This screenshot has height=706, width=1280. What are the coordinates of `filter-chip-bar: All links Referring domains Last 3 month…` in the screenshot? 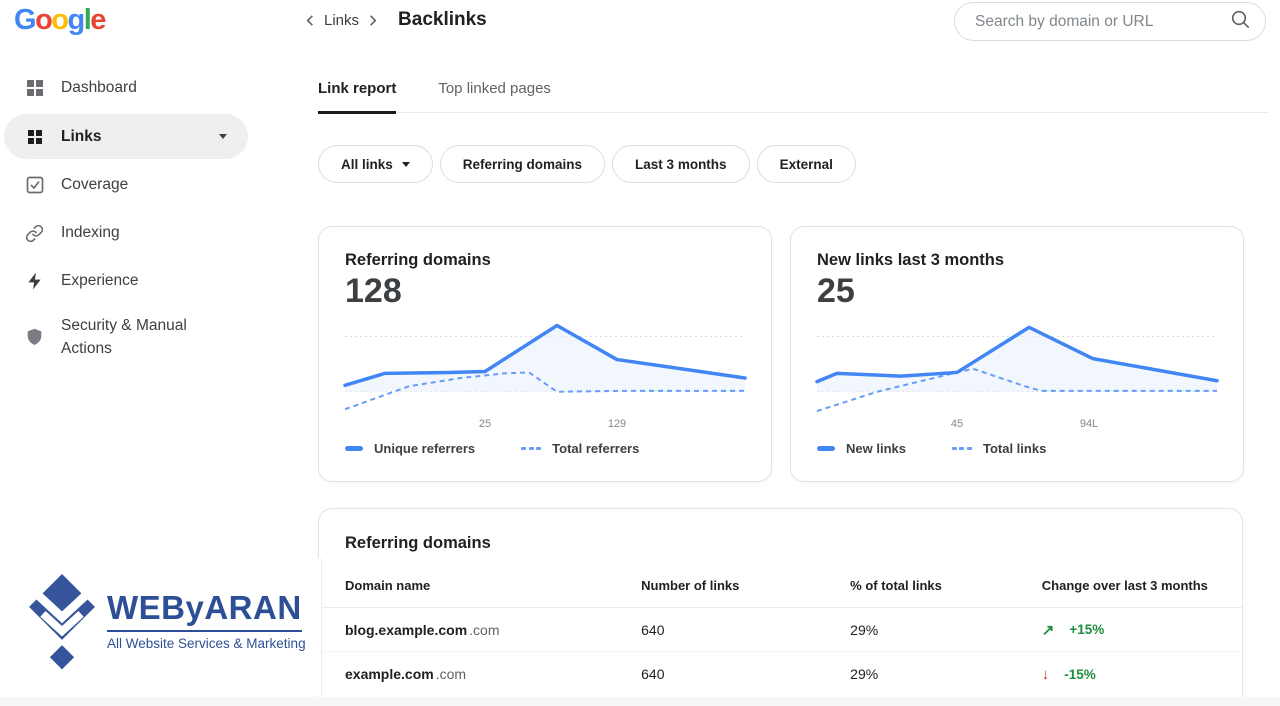 It's located at (793, 164).